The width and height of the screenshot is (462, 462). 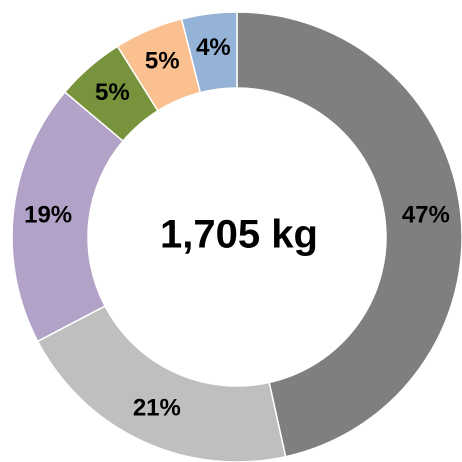 I want to click on segment-label: 21%, so click(x=157, y=408).